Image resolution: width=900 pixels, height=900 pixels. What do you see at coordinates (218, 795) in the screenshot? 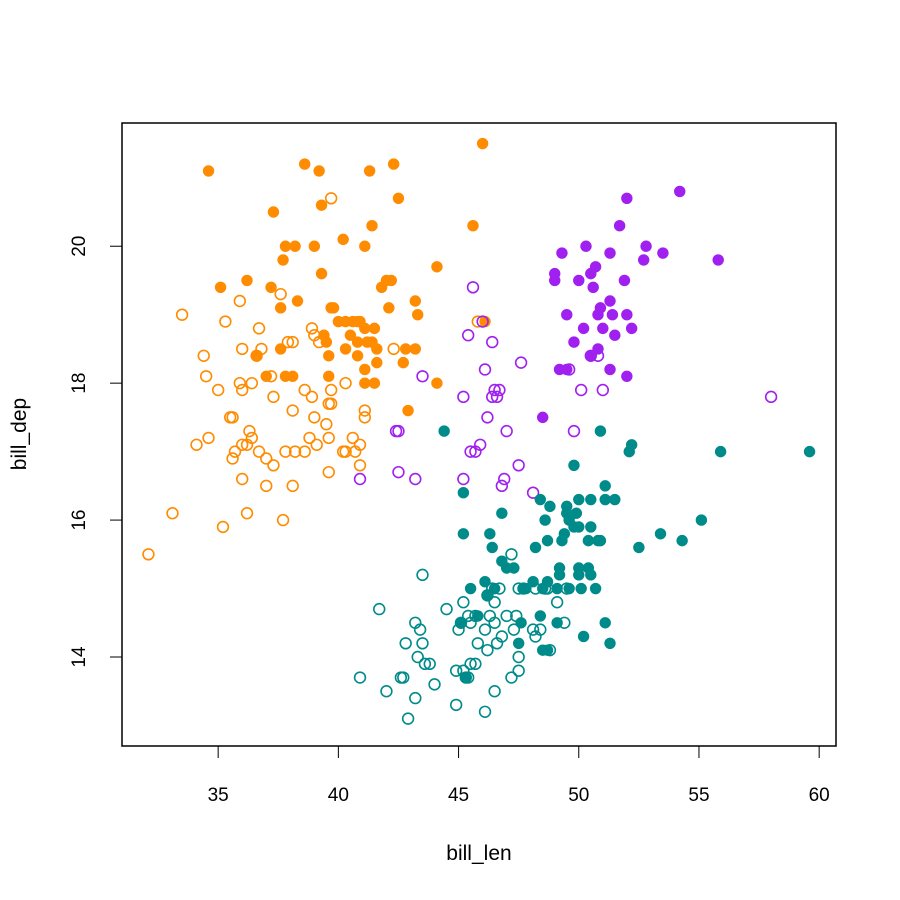
I see `x-tick-label: 35` at bounding box center [218, 795].